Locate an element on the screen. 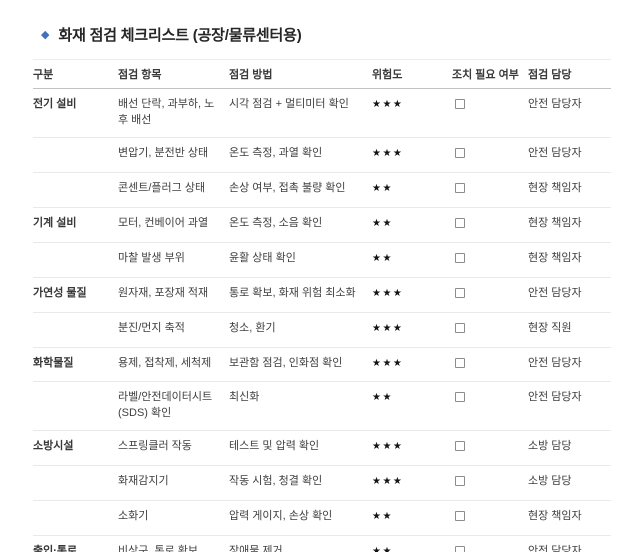 The width and height of the screenshot is (644, 552). item-cell: 마찰 발생 부위 is located at coordinates (173, 260).